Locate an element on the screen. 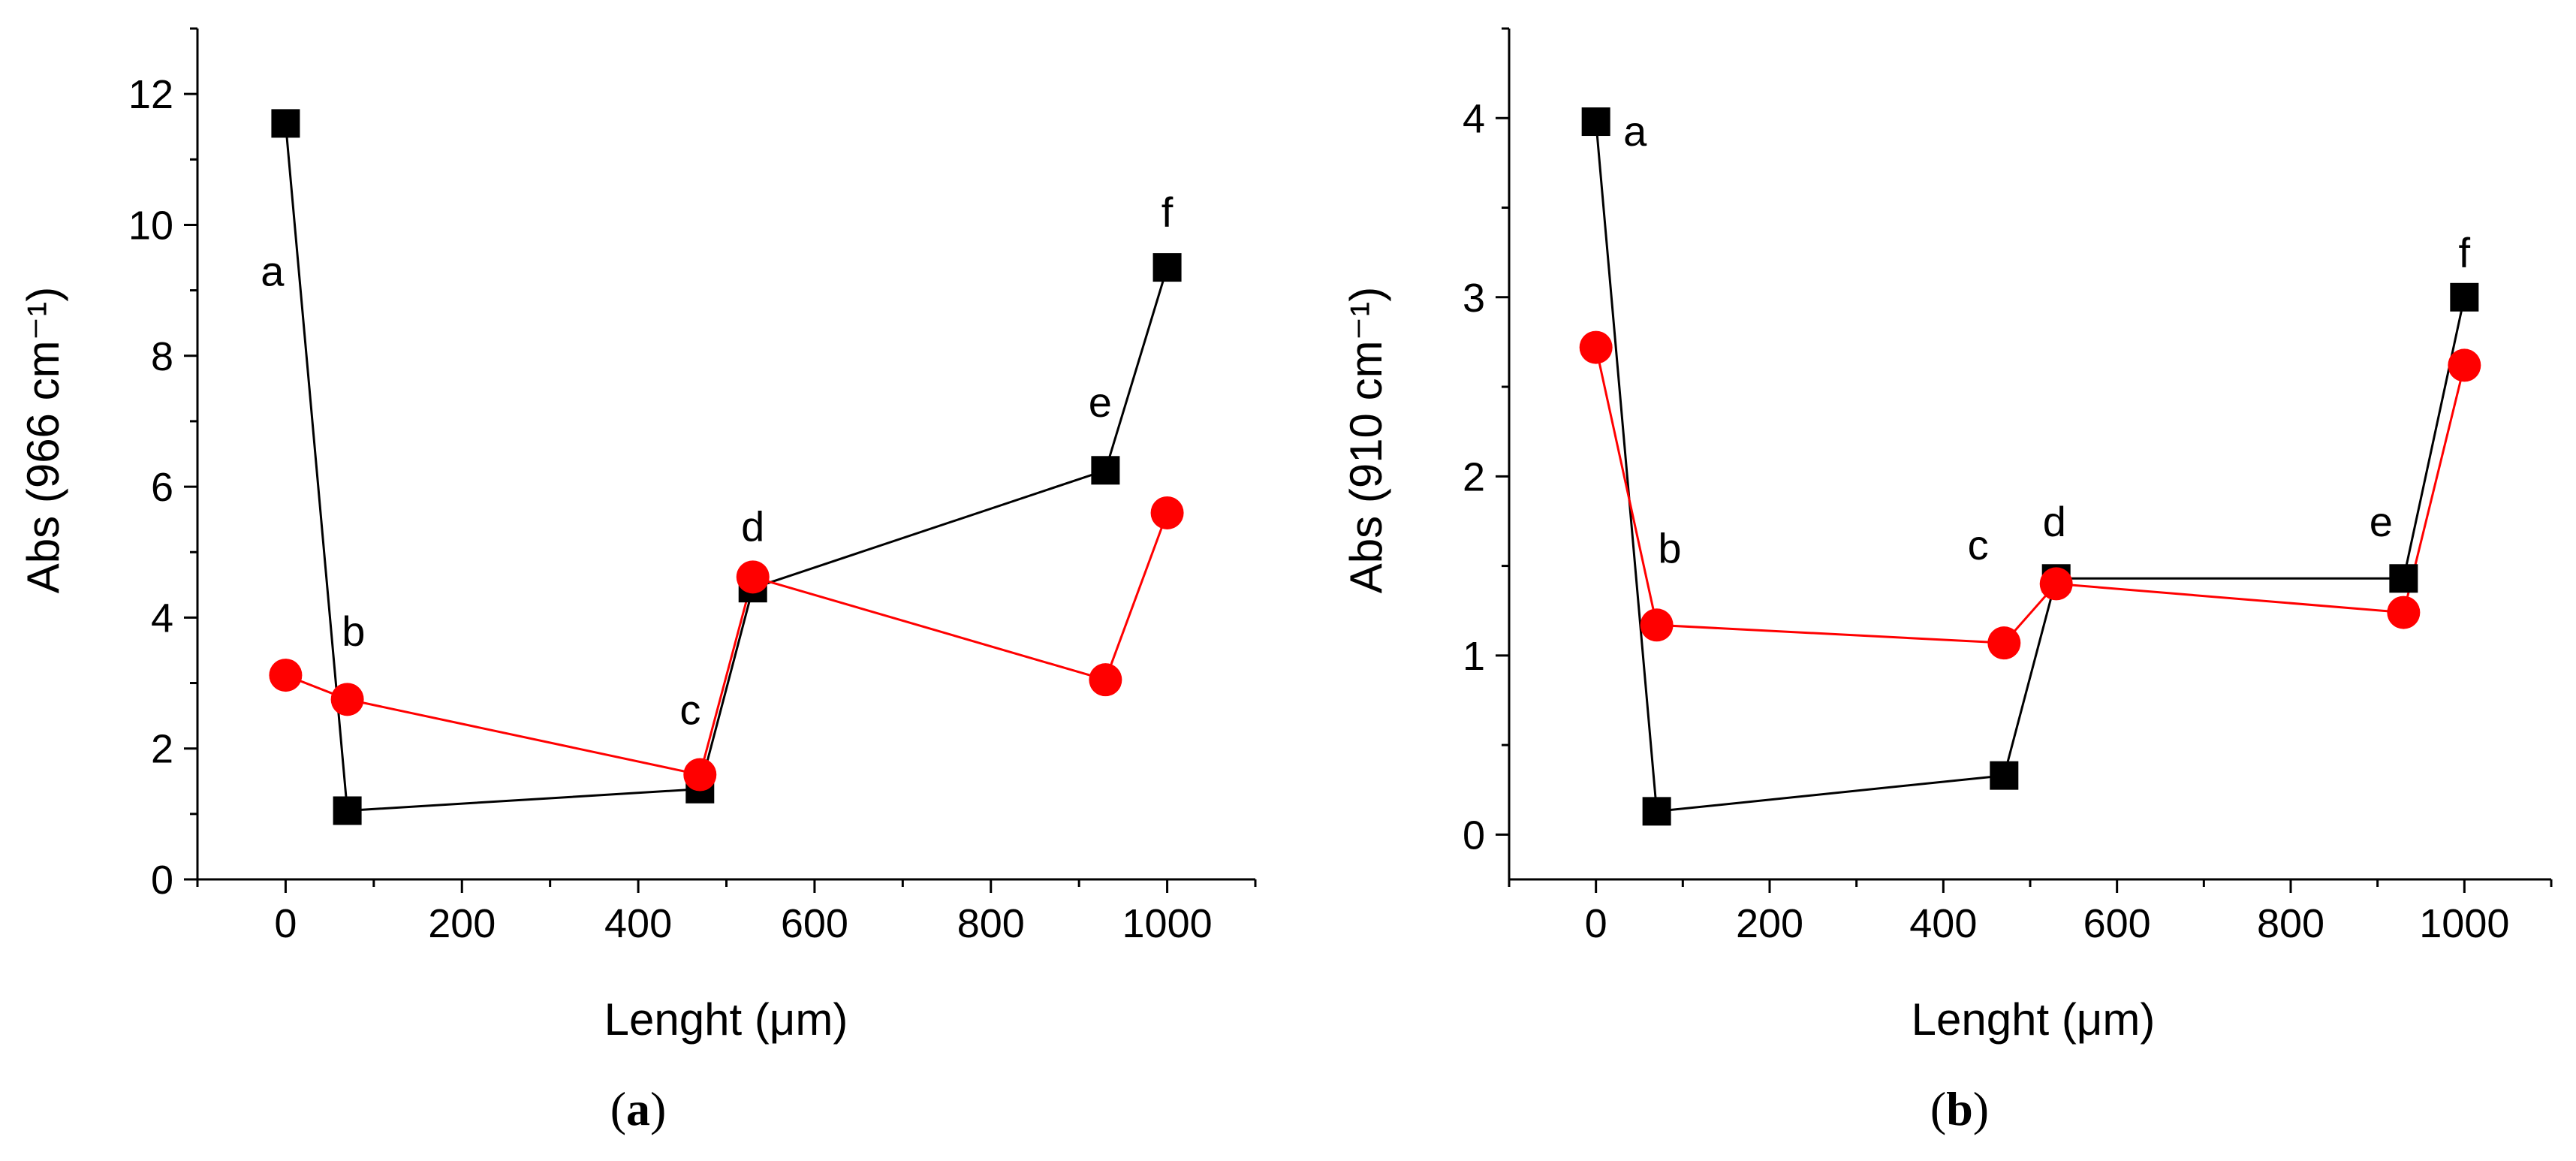  y-tick-label: 3 is located at coordinates (1474, 298).